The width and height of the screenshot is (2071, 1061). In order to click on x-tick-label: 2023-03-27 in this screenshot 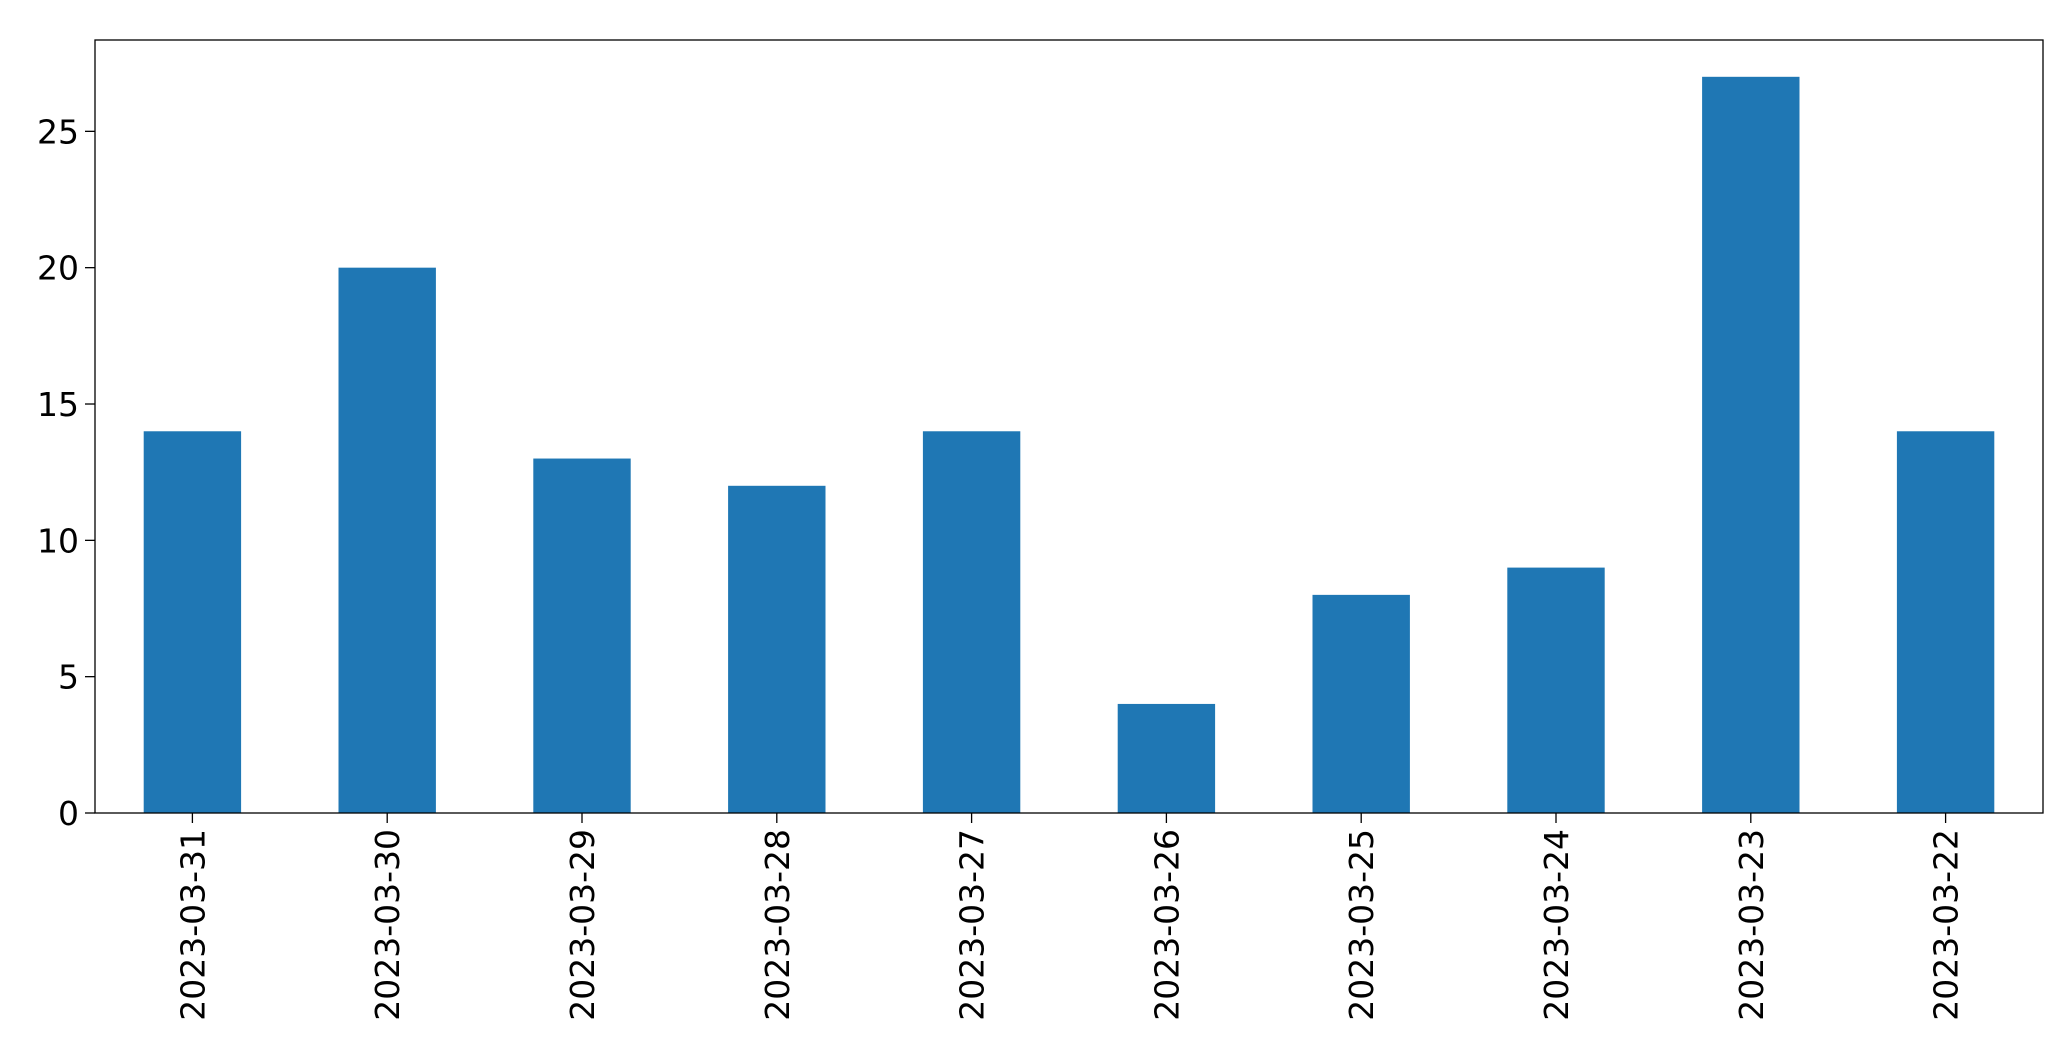, I will do `click(972, 925)`.